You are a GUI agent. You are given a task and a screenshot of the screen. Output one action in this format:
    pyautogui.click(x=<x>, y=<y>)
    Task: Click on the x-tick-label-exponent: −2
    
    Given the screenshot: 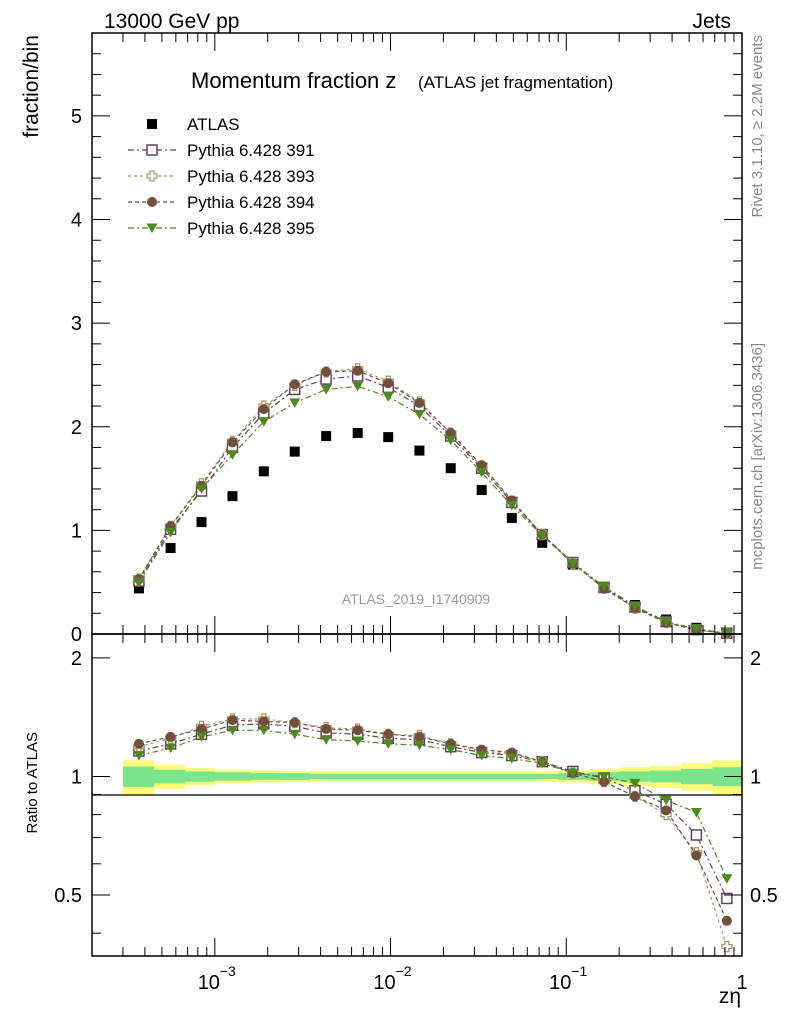 What is the action you would take?
    pyautogui.click(x=404, y=971)
    